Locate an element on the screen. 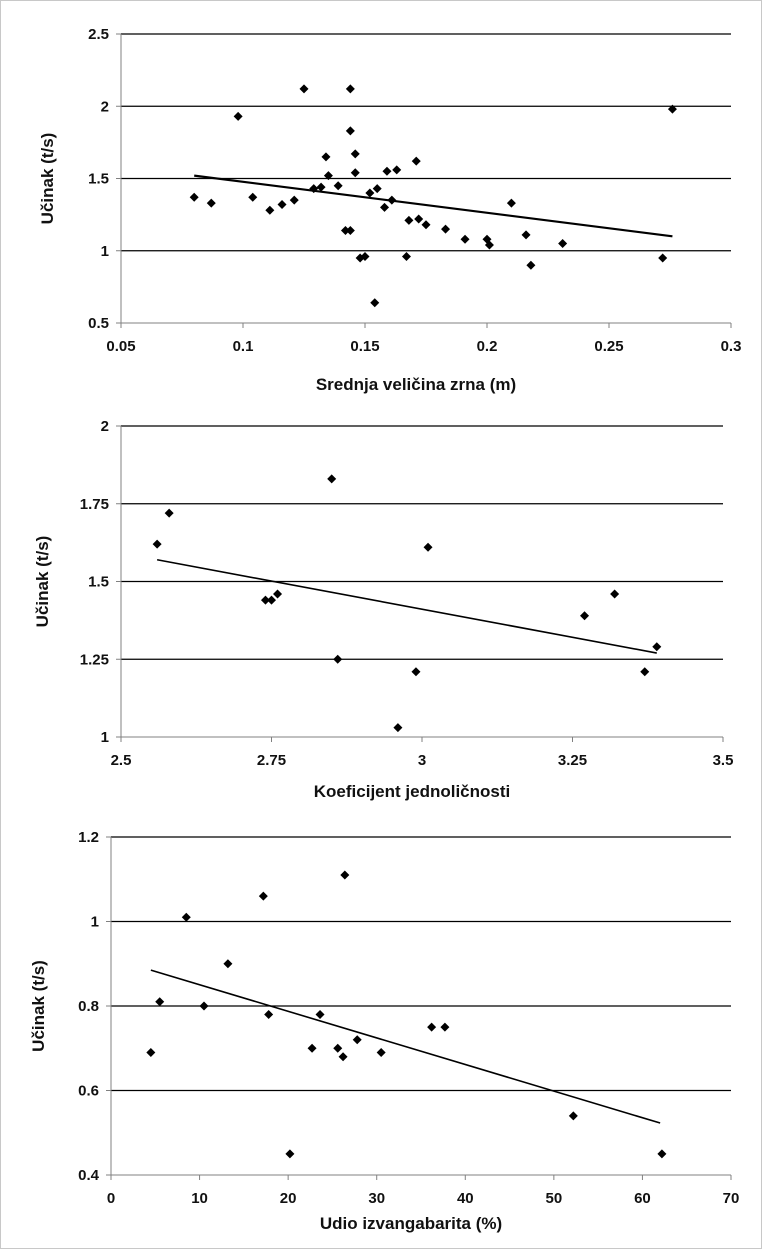  x-tick-label: 40 is located at coordinates (465, 1198).